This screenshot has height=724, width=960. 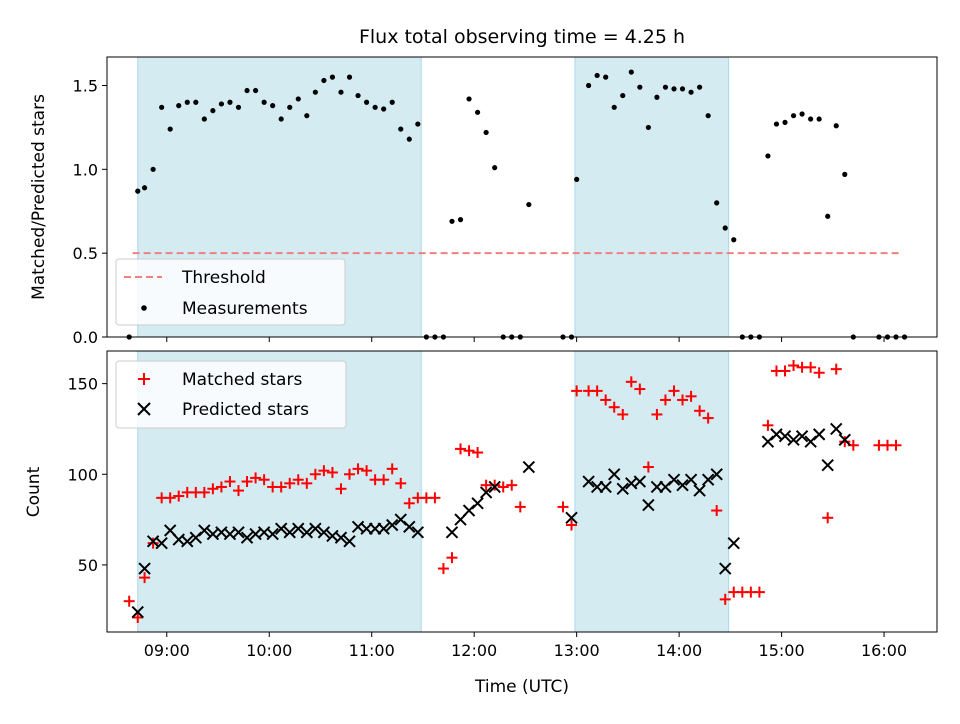 What do you see at coordinates (39, 197) in the screenshot?
I see `top-y-axis-label: Matched/Predicted stars` at bounding box center [39, 197].